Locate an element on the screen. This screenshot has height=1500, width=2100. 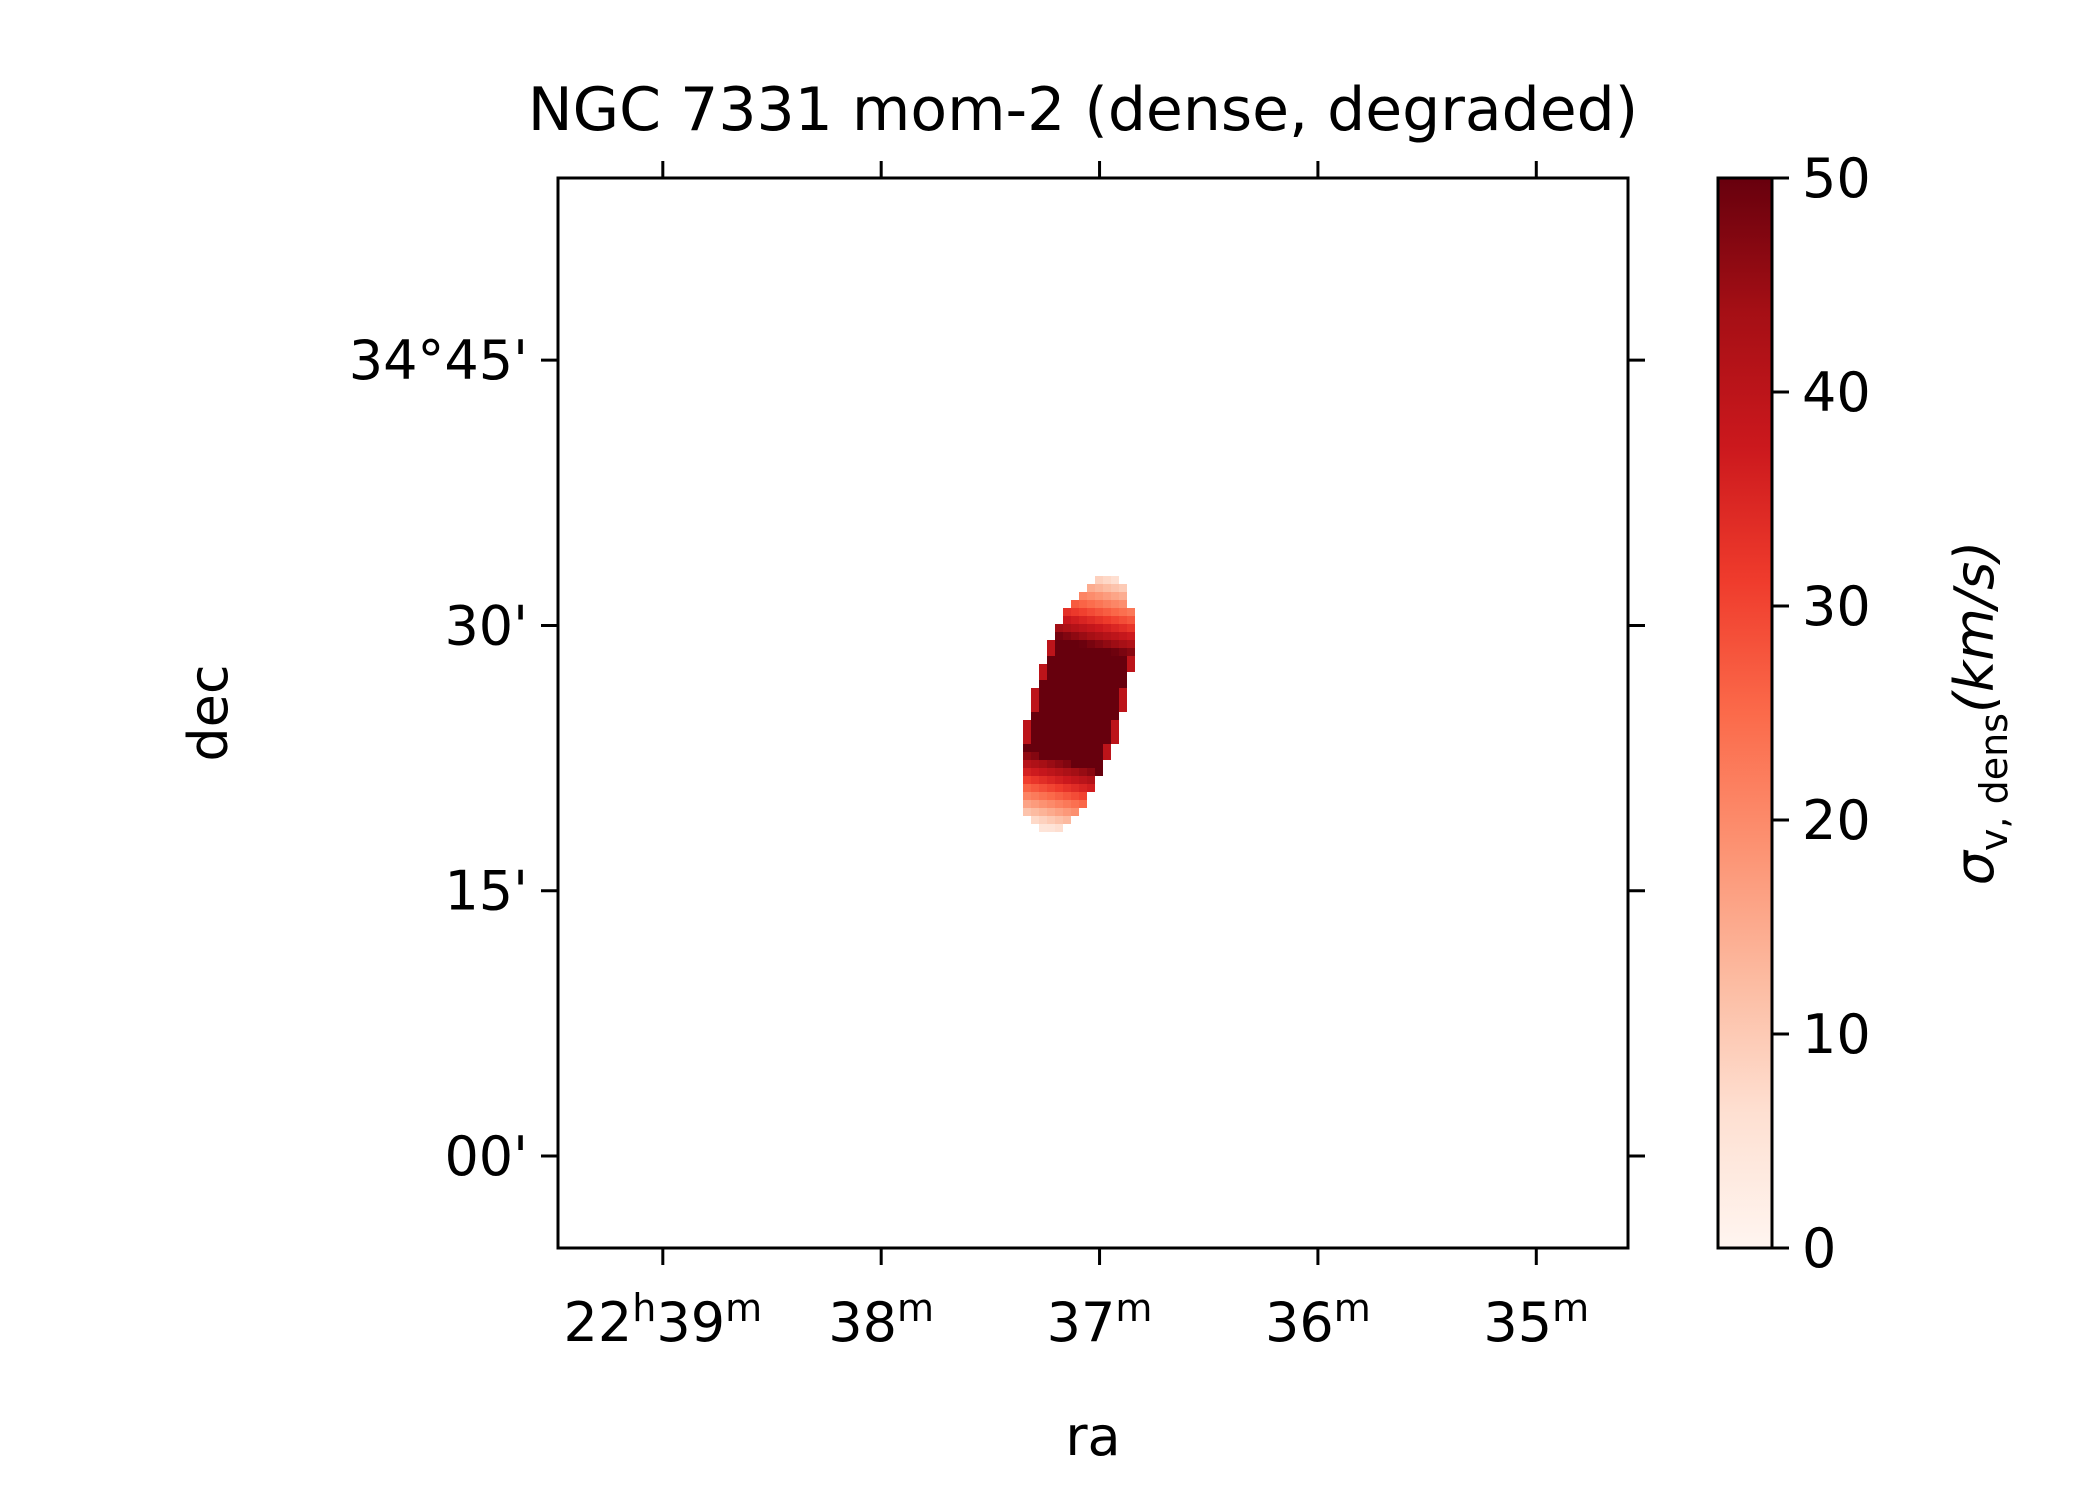
x-axis-label: ra is located at coordinates (1092, 1436).